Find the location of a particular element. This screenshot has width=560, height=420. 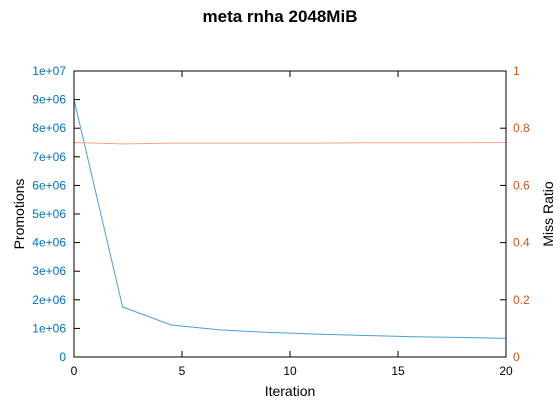

y-right-tick-label: 0.4 is located at coordinates (521, 243).